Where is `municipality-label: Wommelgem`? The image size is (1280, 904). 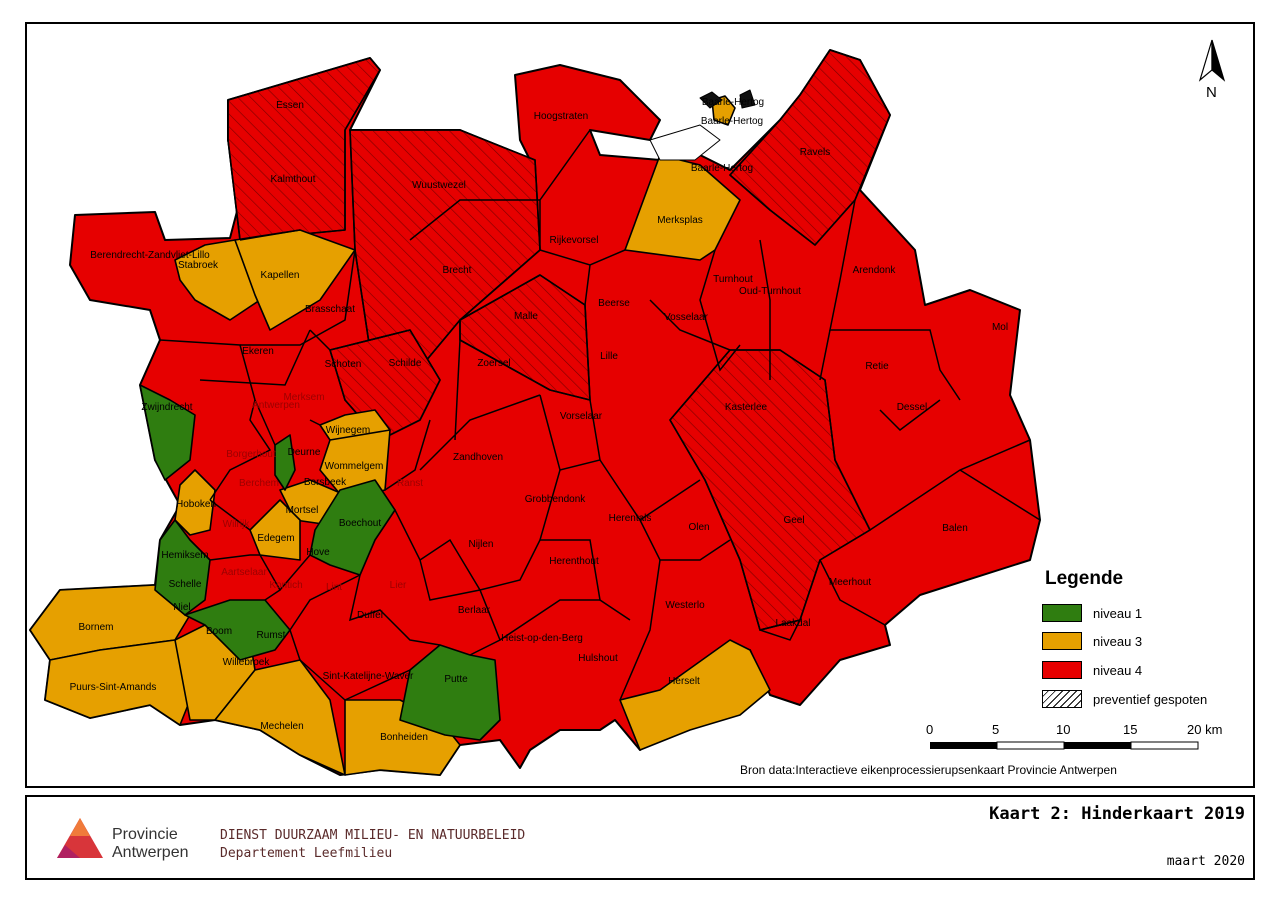
municipality-label: Wommelgem is located at coordinates (354, 466).